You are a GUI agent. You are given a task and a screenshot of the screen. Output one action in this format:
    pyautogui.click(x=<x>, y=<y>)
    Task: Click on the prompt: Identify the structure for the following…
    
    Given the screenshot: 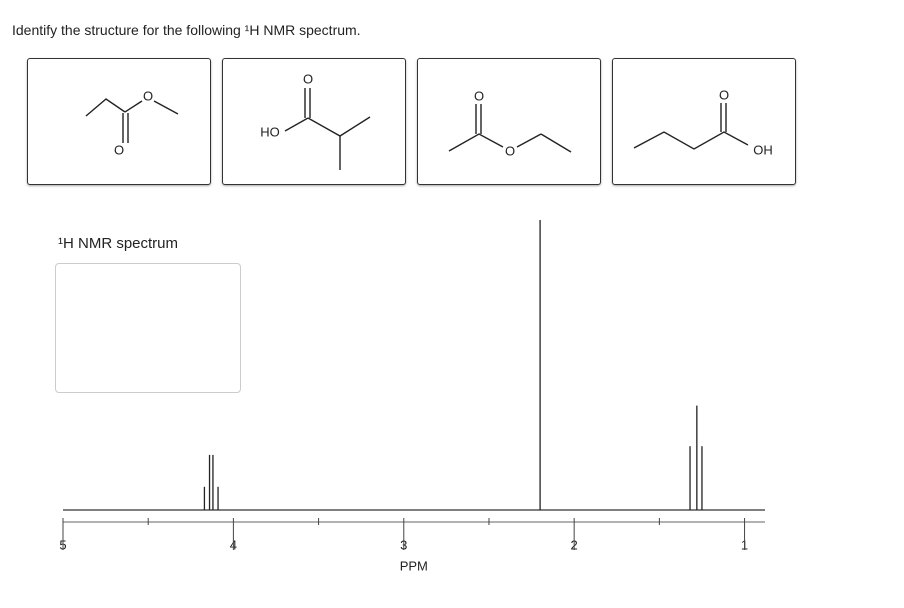 What is the action you would take?
    pyautogui.click(x=186, y=30)
    